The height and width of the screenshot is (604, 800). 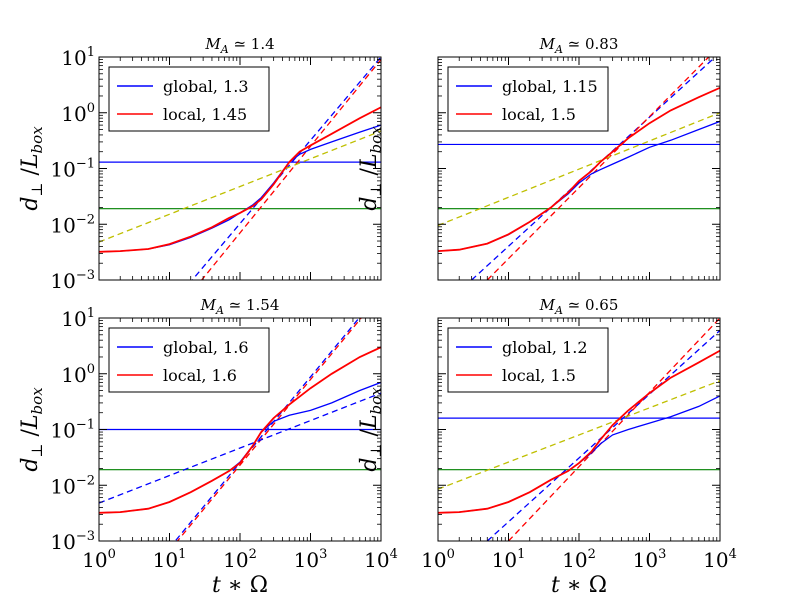 I want to click on blue-fit, so click(x=267, y=429).